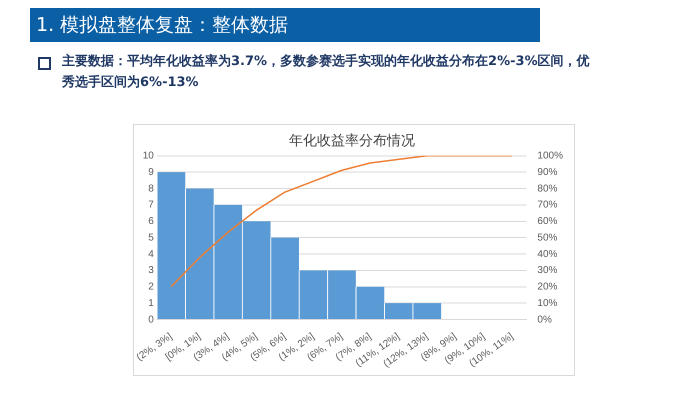 The width and height of the screenshot is (700, 394). What do you see at coordinates (352, 141) in the screenshot?
I see `chart-title: 年化收益率分布情况` at bounding box center [352, 141].